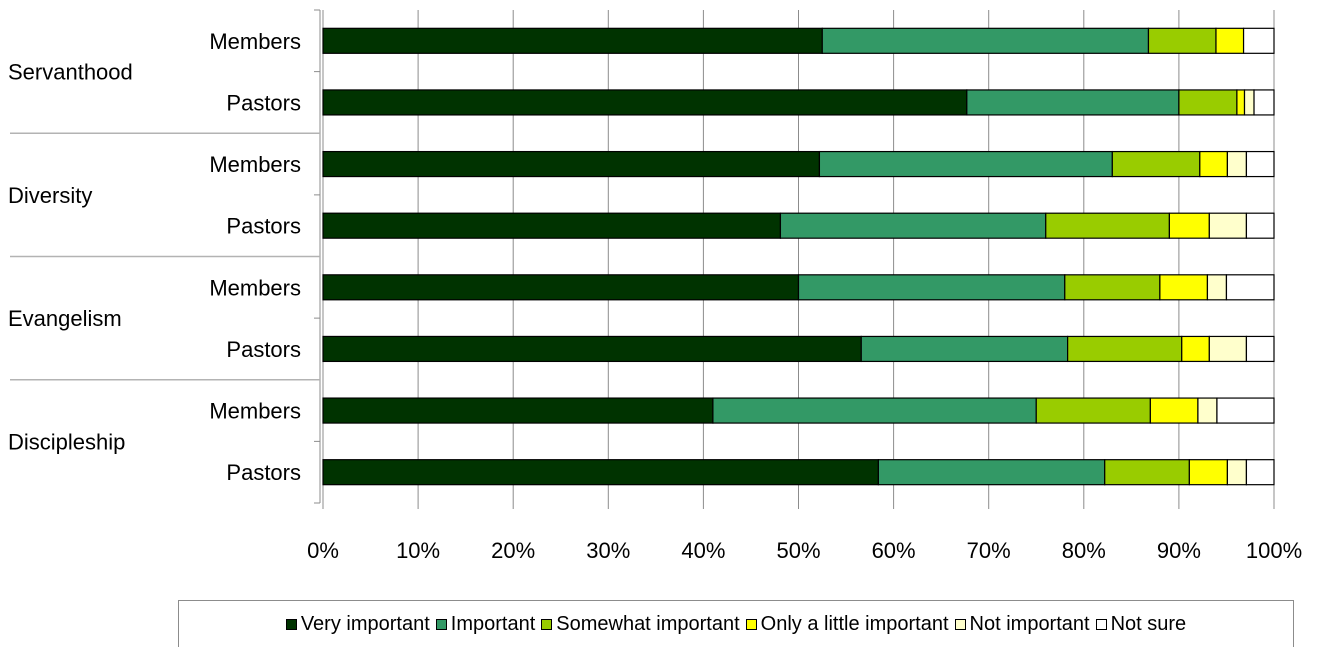 The width and height of the screenshot is (1318, 647). I want to click on category-group-label: Servanthood, so click(70, 72).